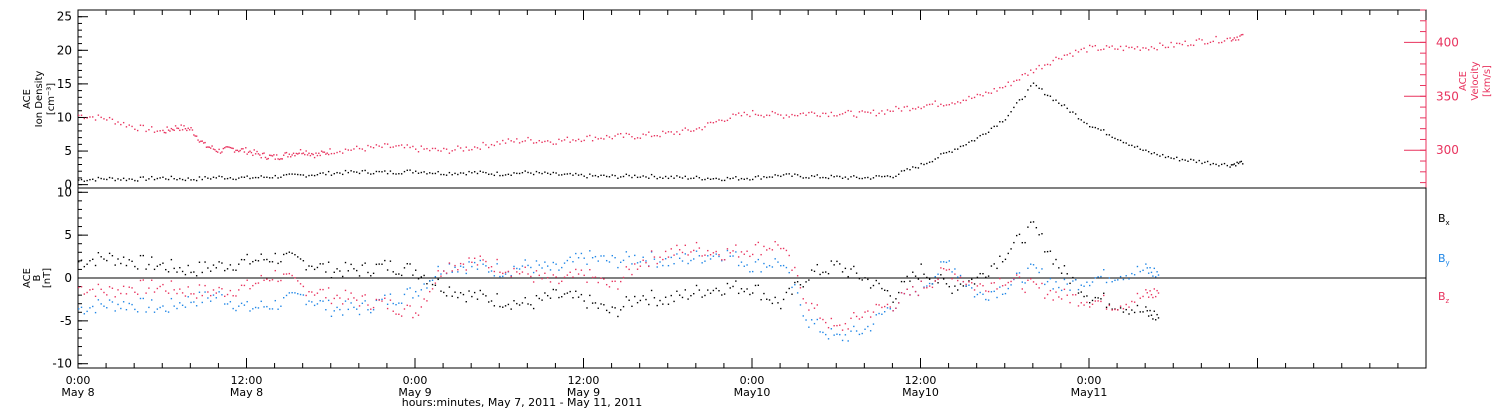 This screenshot has width=1500, height=410. What do you see at coordinates (78, 380) in the screenshot?
I see `x-tick-time: 0:00` at bounding box center [78, 380].